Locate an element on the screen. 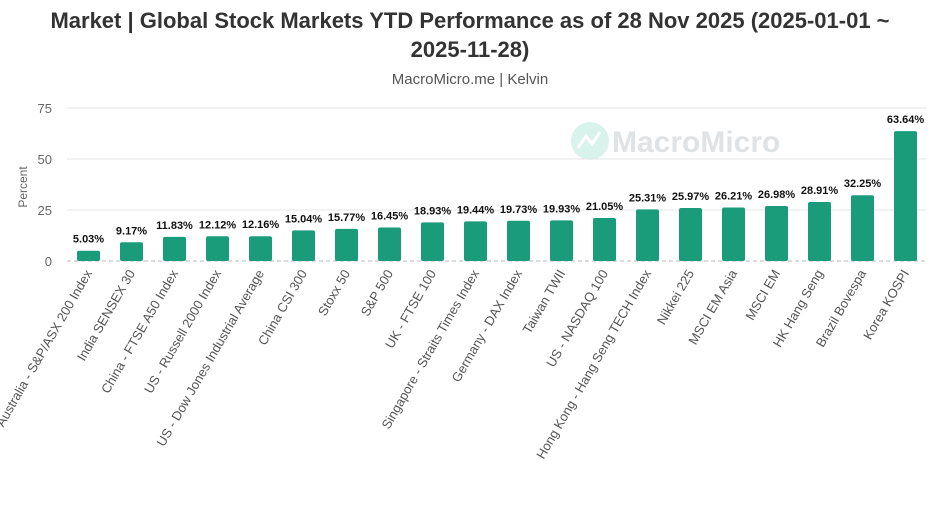  data-label: 32.25% is located at coordinates (863, 184).